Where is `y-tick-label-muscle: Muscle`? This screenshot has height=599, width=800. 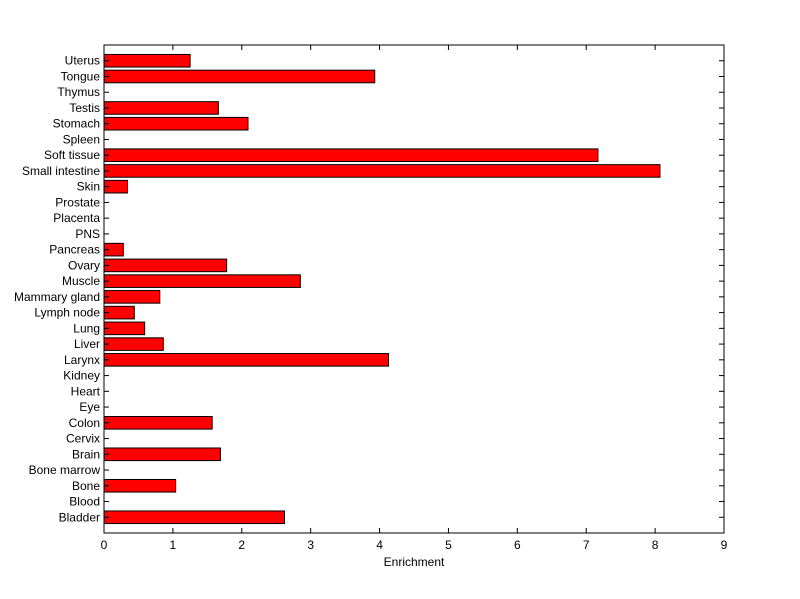
y-tick-label-muscle: Muscle is located at coordinates (81, 281).